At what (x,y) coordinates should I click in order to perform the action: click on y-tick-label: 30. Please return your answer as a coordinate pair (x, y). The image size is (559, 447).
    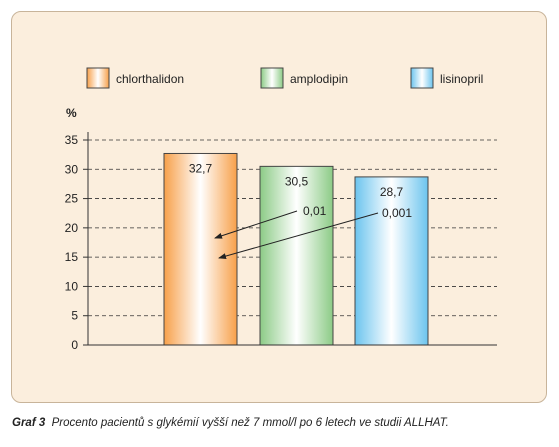
    Looking at the image, I should click on (72, 169).